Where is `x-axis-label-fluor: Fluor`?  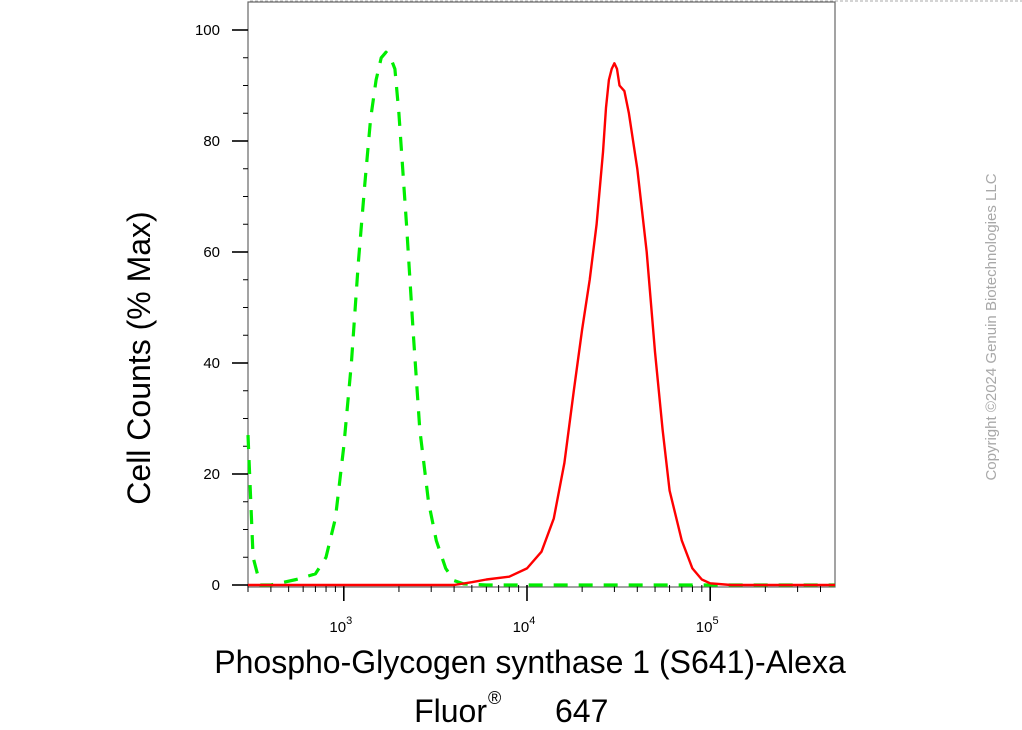 x-axis-label-fluor: Fluor is located at coordinates (450, 711).